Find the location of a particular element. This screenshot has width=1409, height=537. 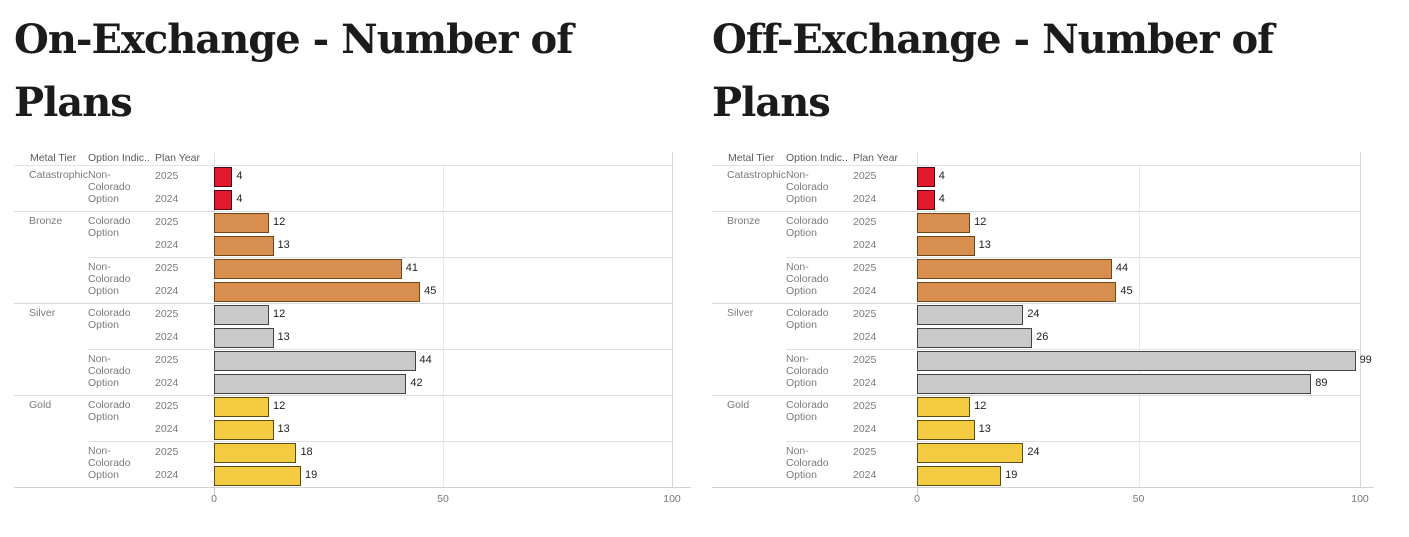

chart-title-off-exchange: Off-Exchange - Number of Plans is located at coordinates (993, 71).